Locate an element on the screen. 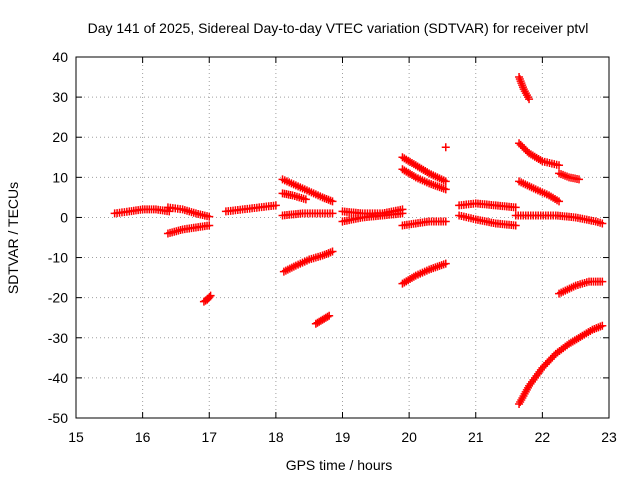 The height and width of the screenshot is (480, 640). y-tick-label: 30 is located at coordinates (60, 97).